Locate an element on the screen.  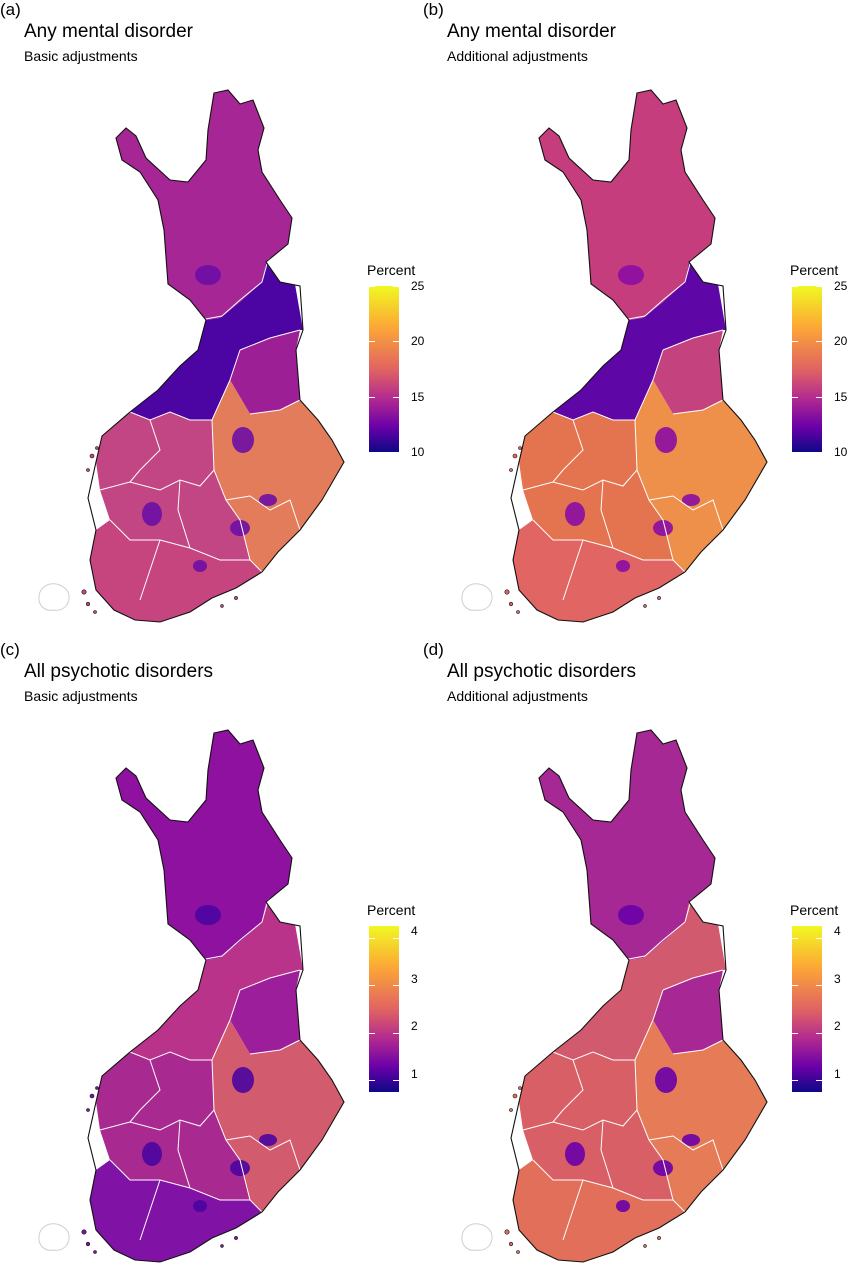
legend-tick: 25 is located at coordinates (418, 286).